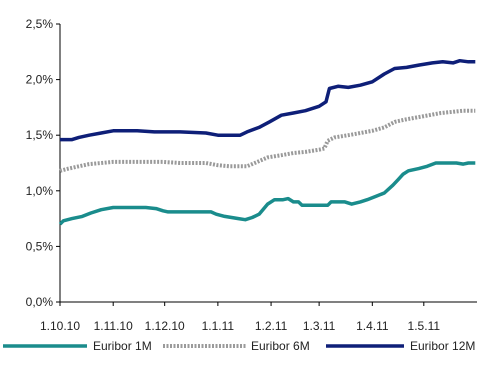  Describe the element at coordinates (40, 80) in the screenshot. I see `y-tick-label: 2,0%` at that location.